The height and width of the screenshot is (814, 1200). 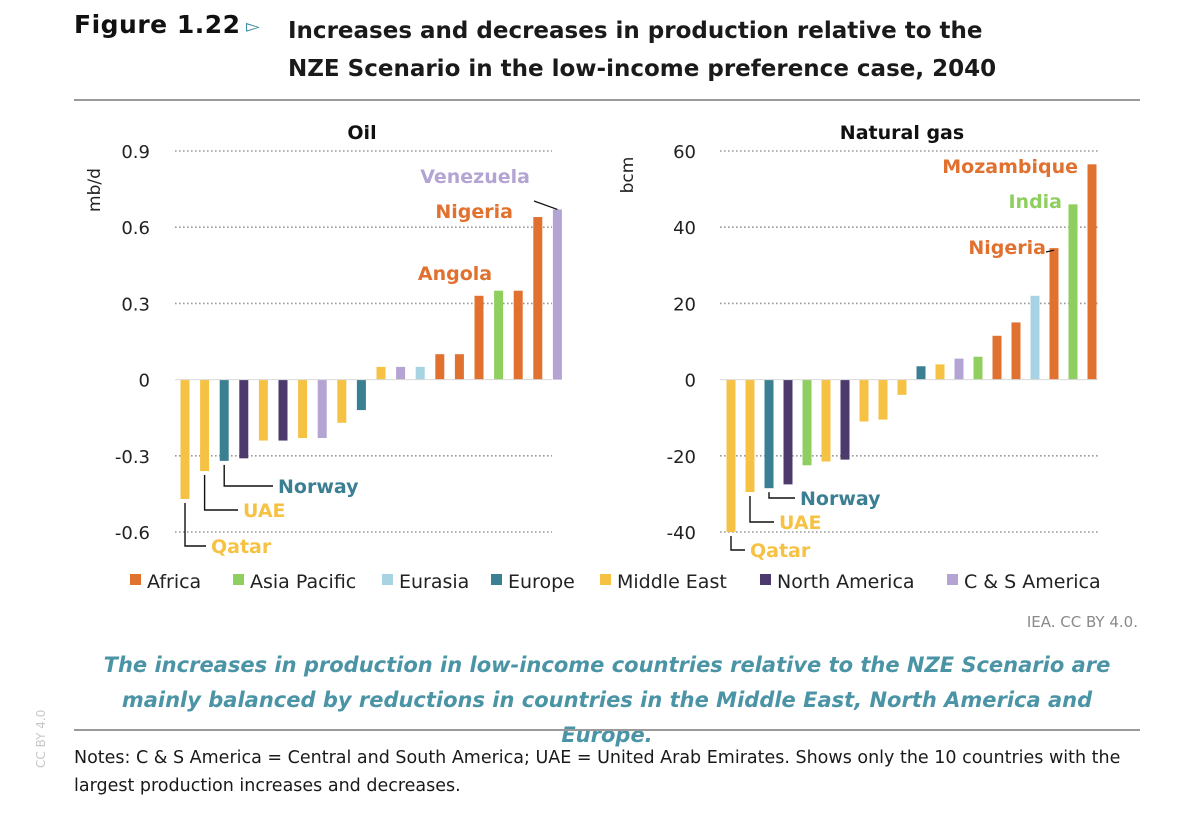 I want to click on chart-title-1: Natural gas, so click(x=902, y=133).